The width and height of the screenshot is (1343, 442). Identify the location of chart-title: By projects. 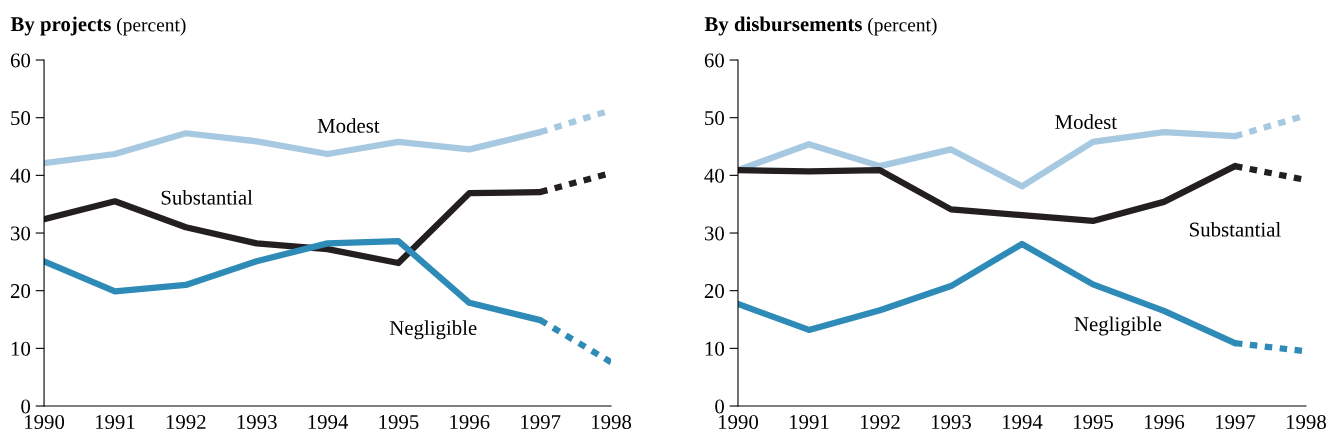
(60, 26).